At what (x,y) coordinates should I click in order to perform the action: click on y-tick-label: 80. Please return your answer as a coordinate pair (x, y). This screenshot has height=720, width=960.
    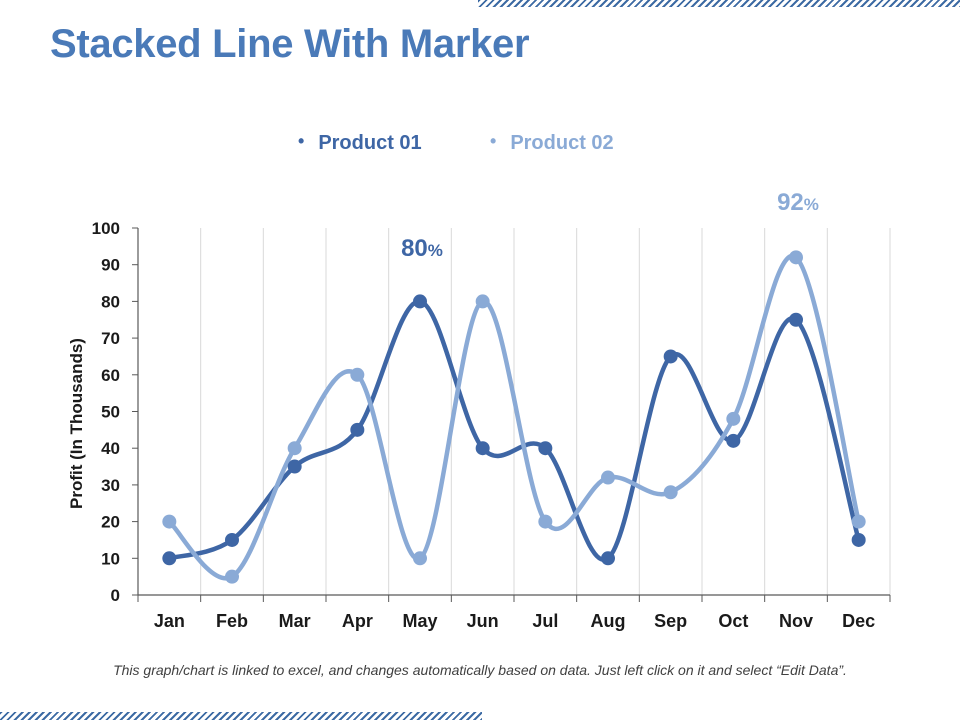
    Looking at the image, I should click on (110, 301).